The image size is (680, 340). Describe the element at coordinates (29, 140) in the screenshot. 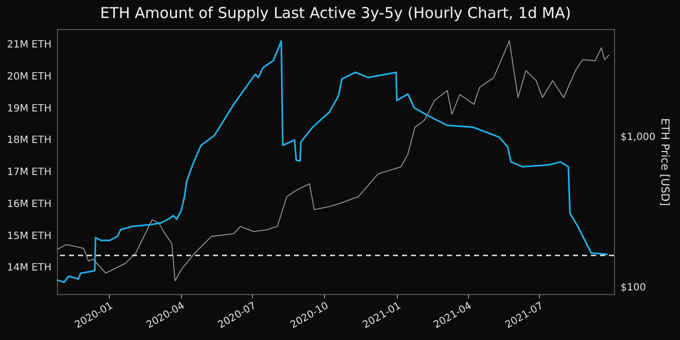

I see `y-tick-label: 18M ETH` at that location.